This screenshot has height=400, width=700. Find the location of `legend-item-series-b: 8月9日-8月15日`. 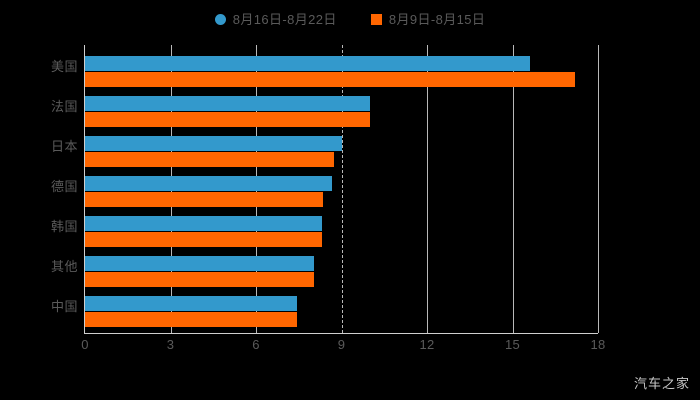

legend-item-series-b: 8月9日-8月15日 is located at coordinates (428, 19).